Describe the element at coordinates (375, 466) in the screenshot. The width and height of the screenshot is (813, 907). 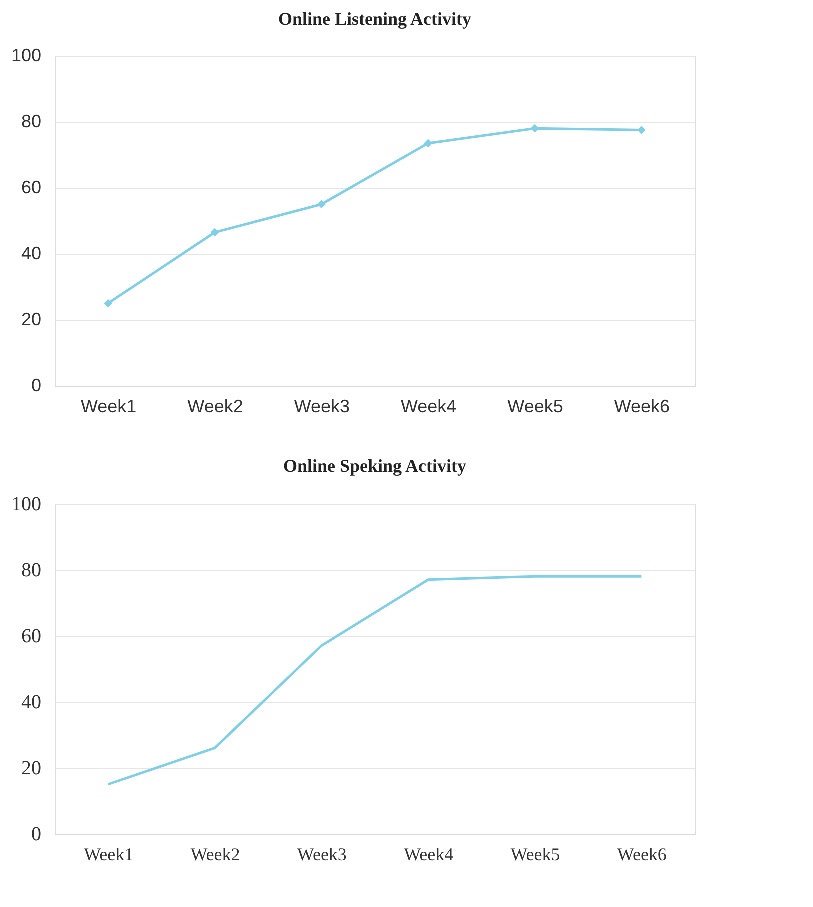
I see `chart-title: Online Speking Activity` at that location.